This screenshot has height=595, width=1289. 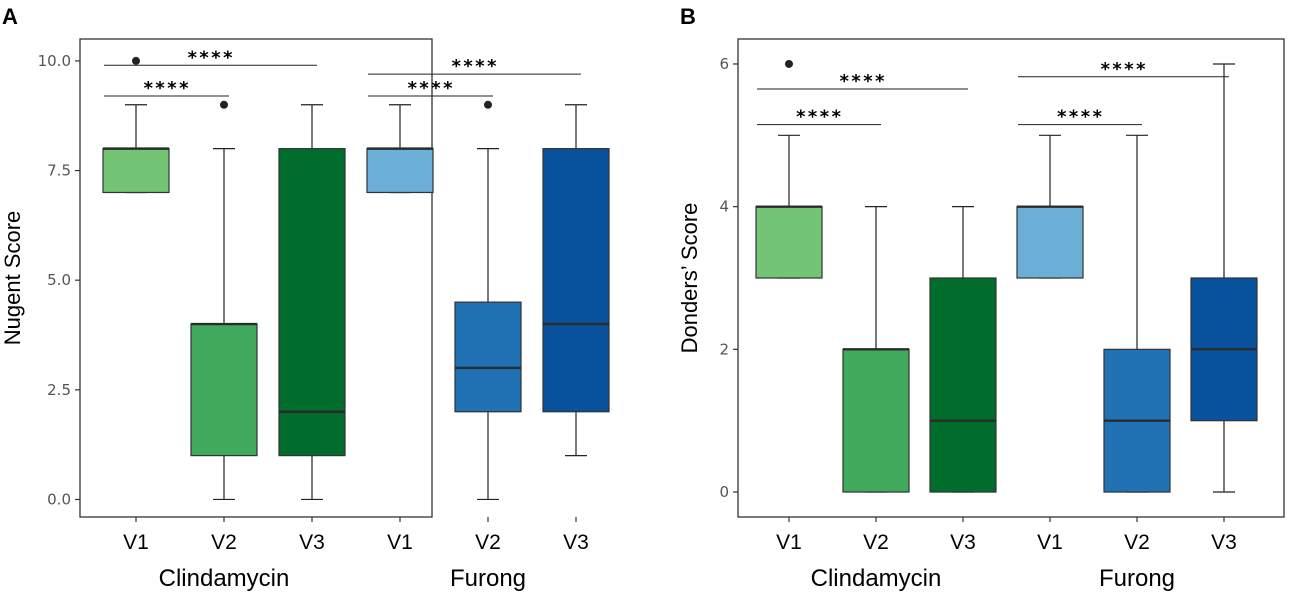 What do you see at coordinates (59, 280) in the screenshot?
I see `y-tick-label: 5.0` at bounding box center [59, 280].